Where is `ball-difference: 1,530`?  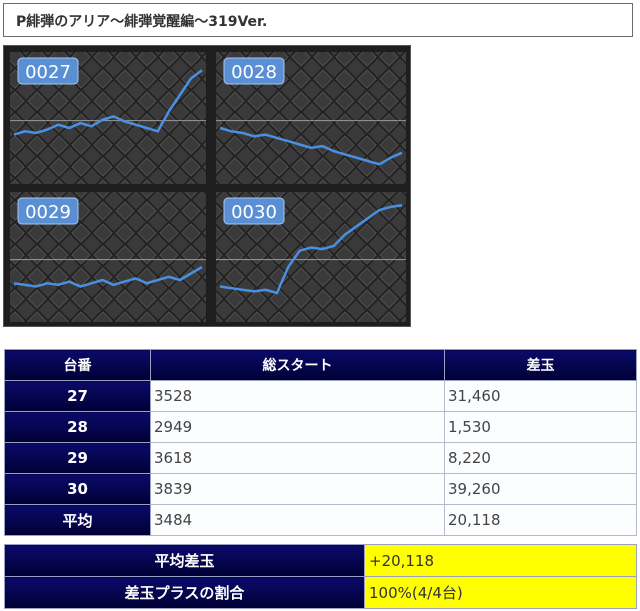
ball-difference: 1,530 is located at coordinates (540, 427).